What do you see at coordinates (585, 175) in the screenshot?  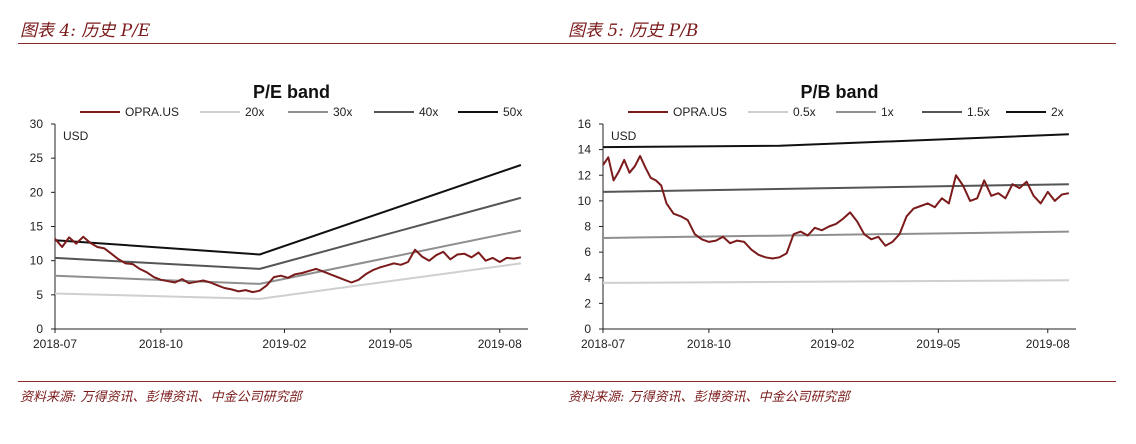 I see `y-tick-label: 12` at bounding box center [585, 175].